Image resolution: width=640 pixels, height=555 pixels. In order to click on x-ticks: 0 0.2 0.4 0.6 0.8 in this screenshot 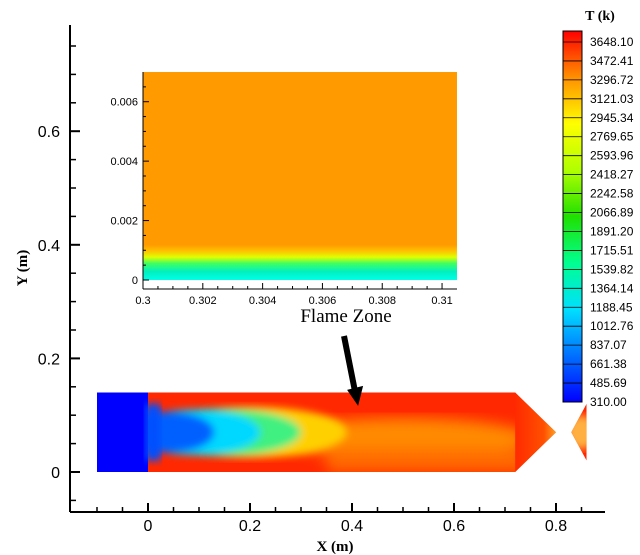, I will do `click(339, 519)`.